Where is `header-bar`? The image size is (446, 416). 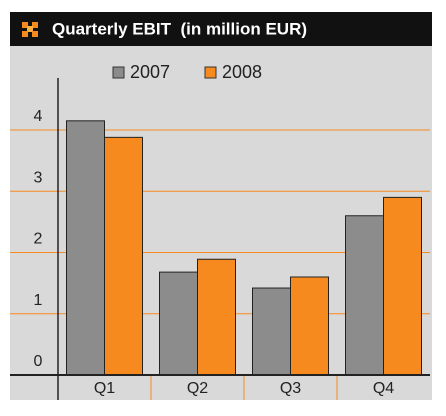 header-bar is located at coordinates (221, 29).